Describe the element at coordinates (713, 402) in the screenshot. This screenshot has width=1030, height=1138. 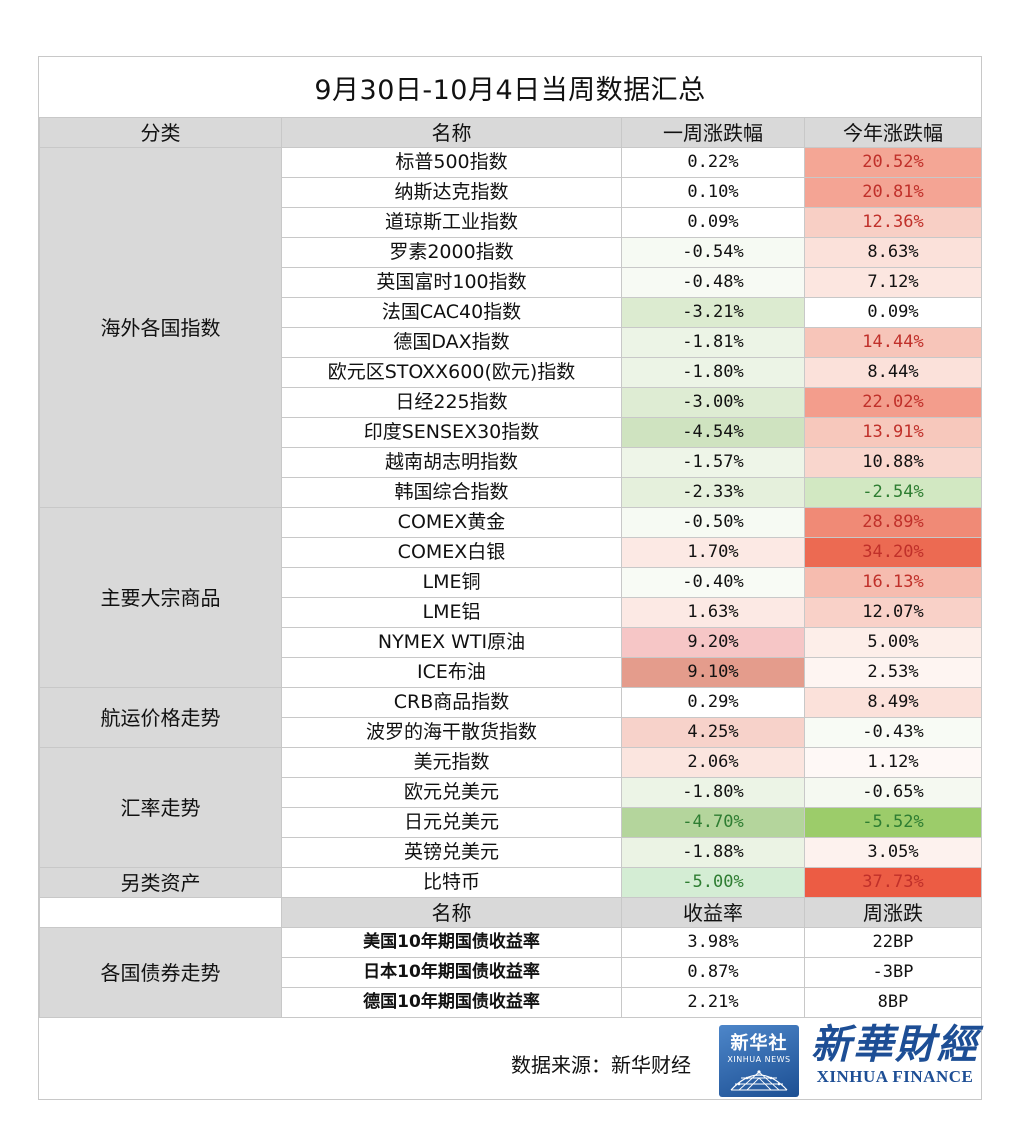
I see `week-change-value: -3.00%` at that location.